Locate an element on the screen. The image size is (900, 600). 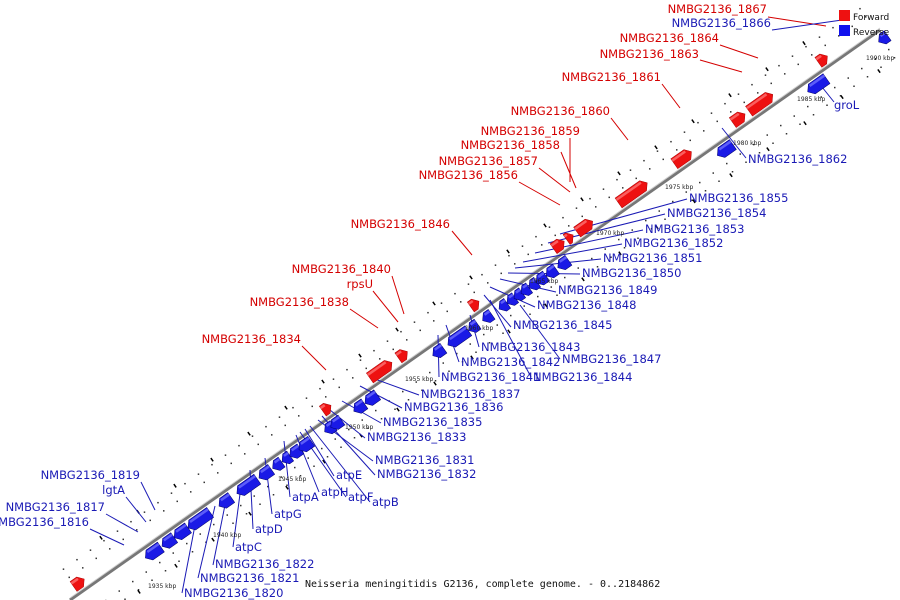
gene-label: NMBG2136_1847 is located at coordinates (611, 359).